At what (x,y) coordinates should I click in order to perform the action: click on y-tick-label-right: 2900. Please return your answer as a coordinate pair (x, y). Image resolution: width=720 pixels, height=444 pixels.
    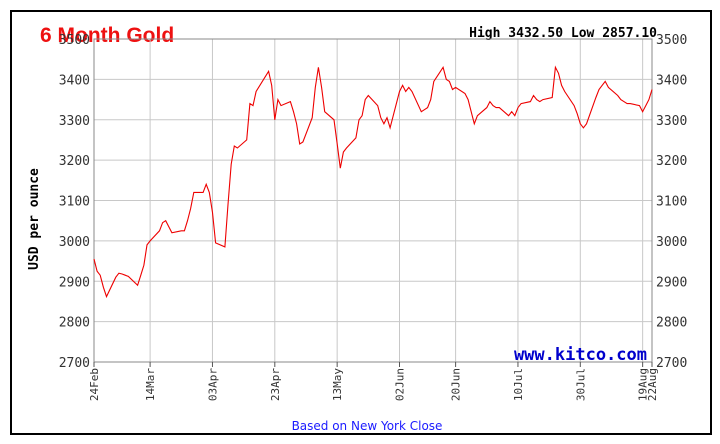
    Looking at the image, I should click on (671, 282).